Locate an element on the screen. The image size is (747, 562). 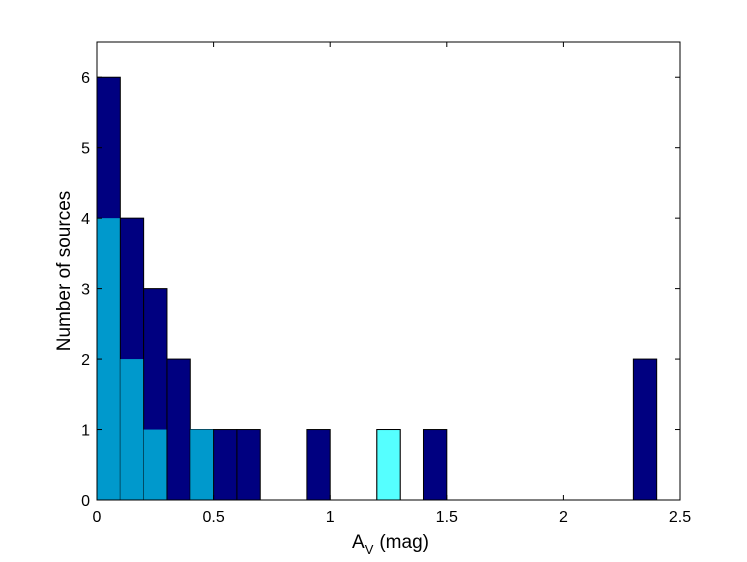
y-tick-label-1: 1 is located at coordinates (85, 431).